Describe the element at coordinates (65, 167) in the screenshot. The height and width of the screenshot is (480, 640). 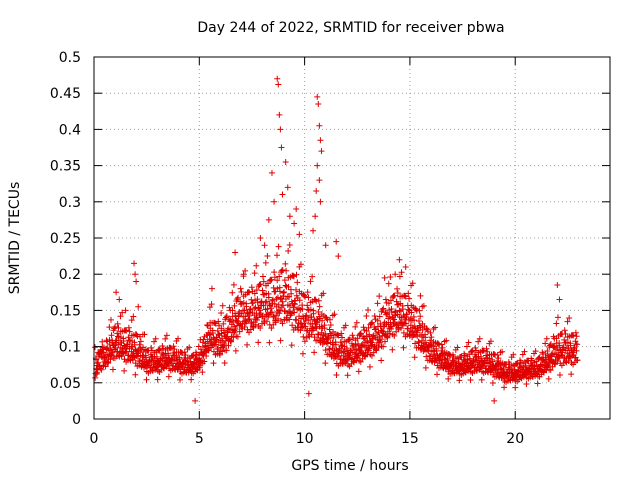
I see `y-tick-label: 0.35` at that location.